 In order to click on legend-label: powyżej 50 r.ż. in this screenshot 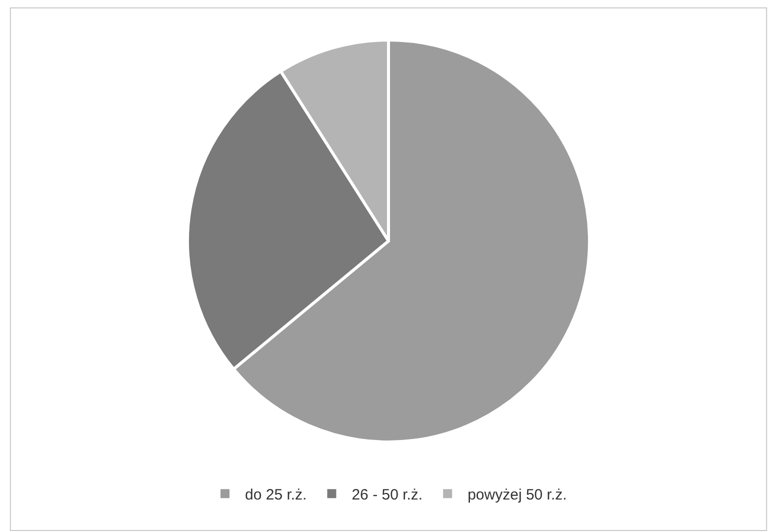, I will do `click(517, 495)`.